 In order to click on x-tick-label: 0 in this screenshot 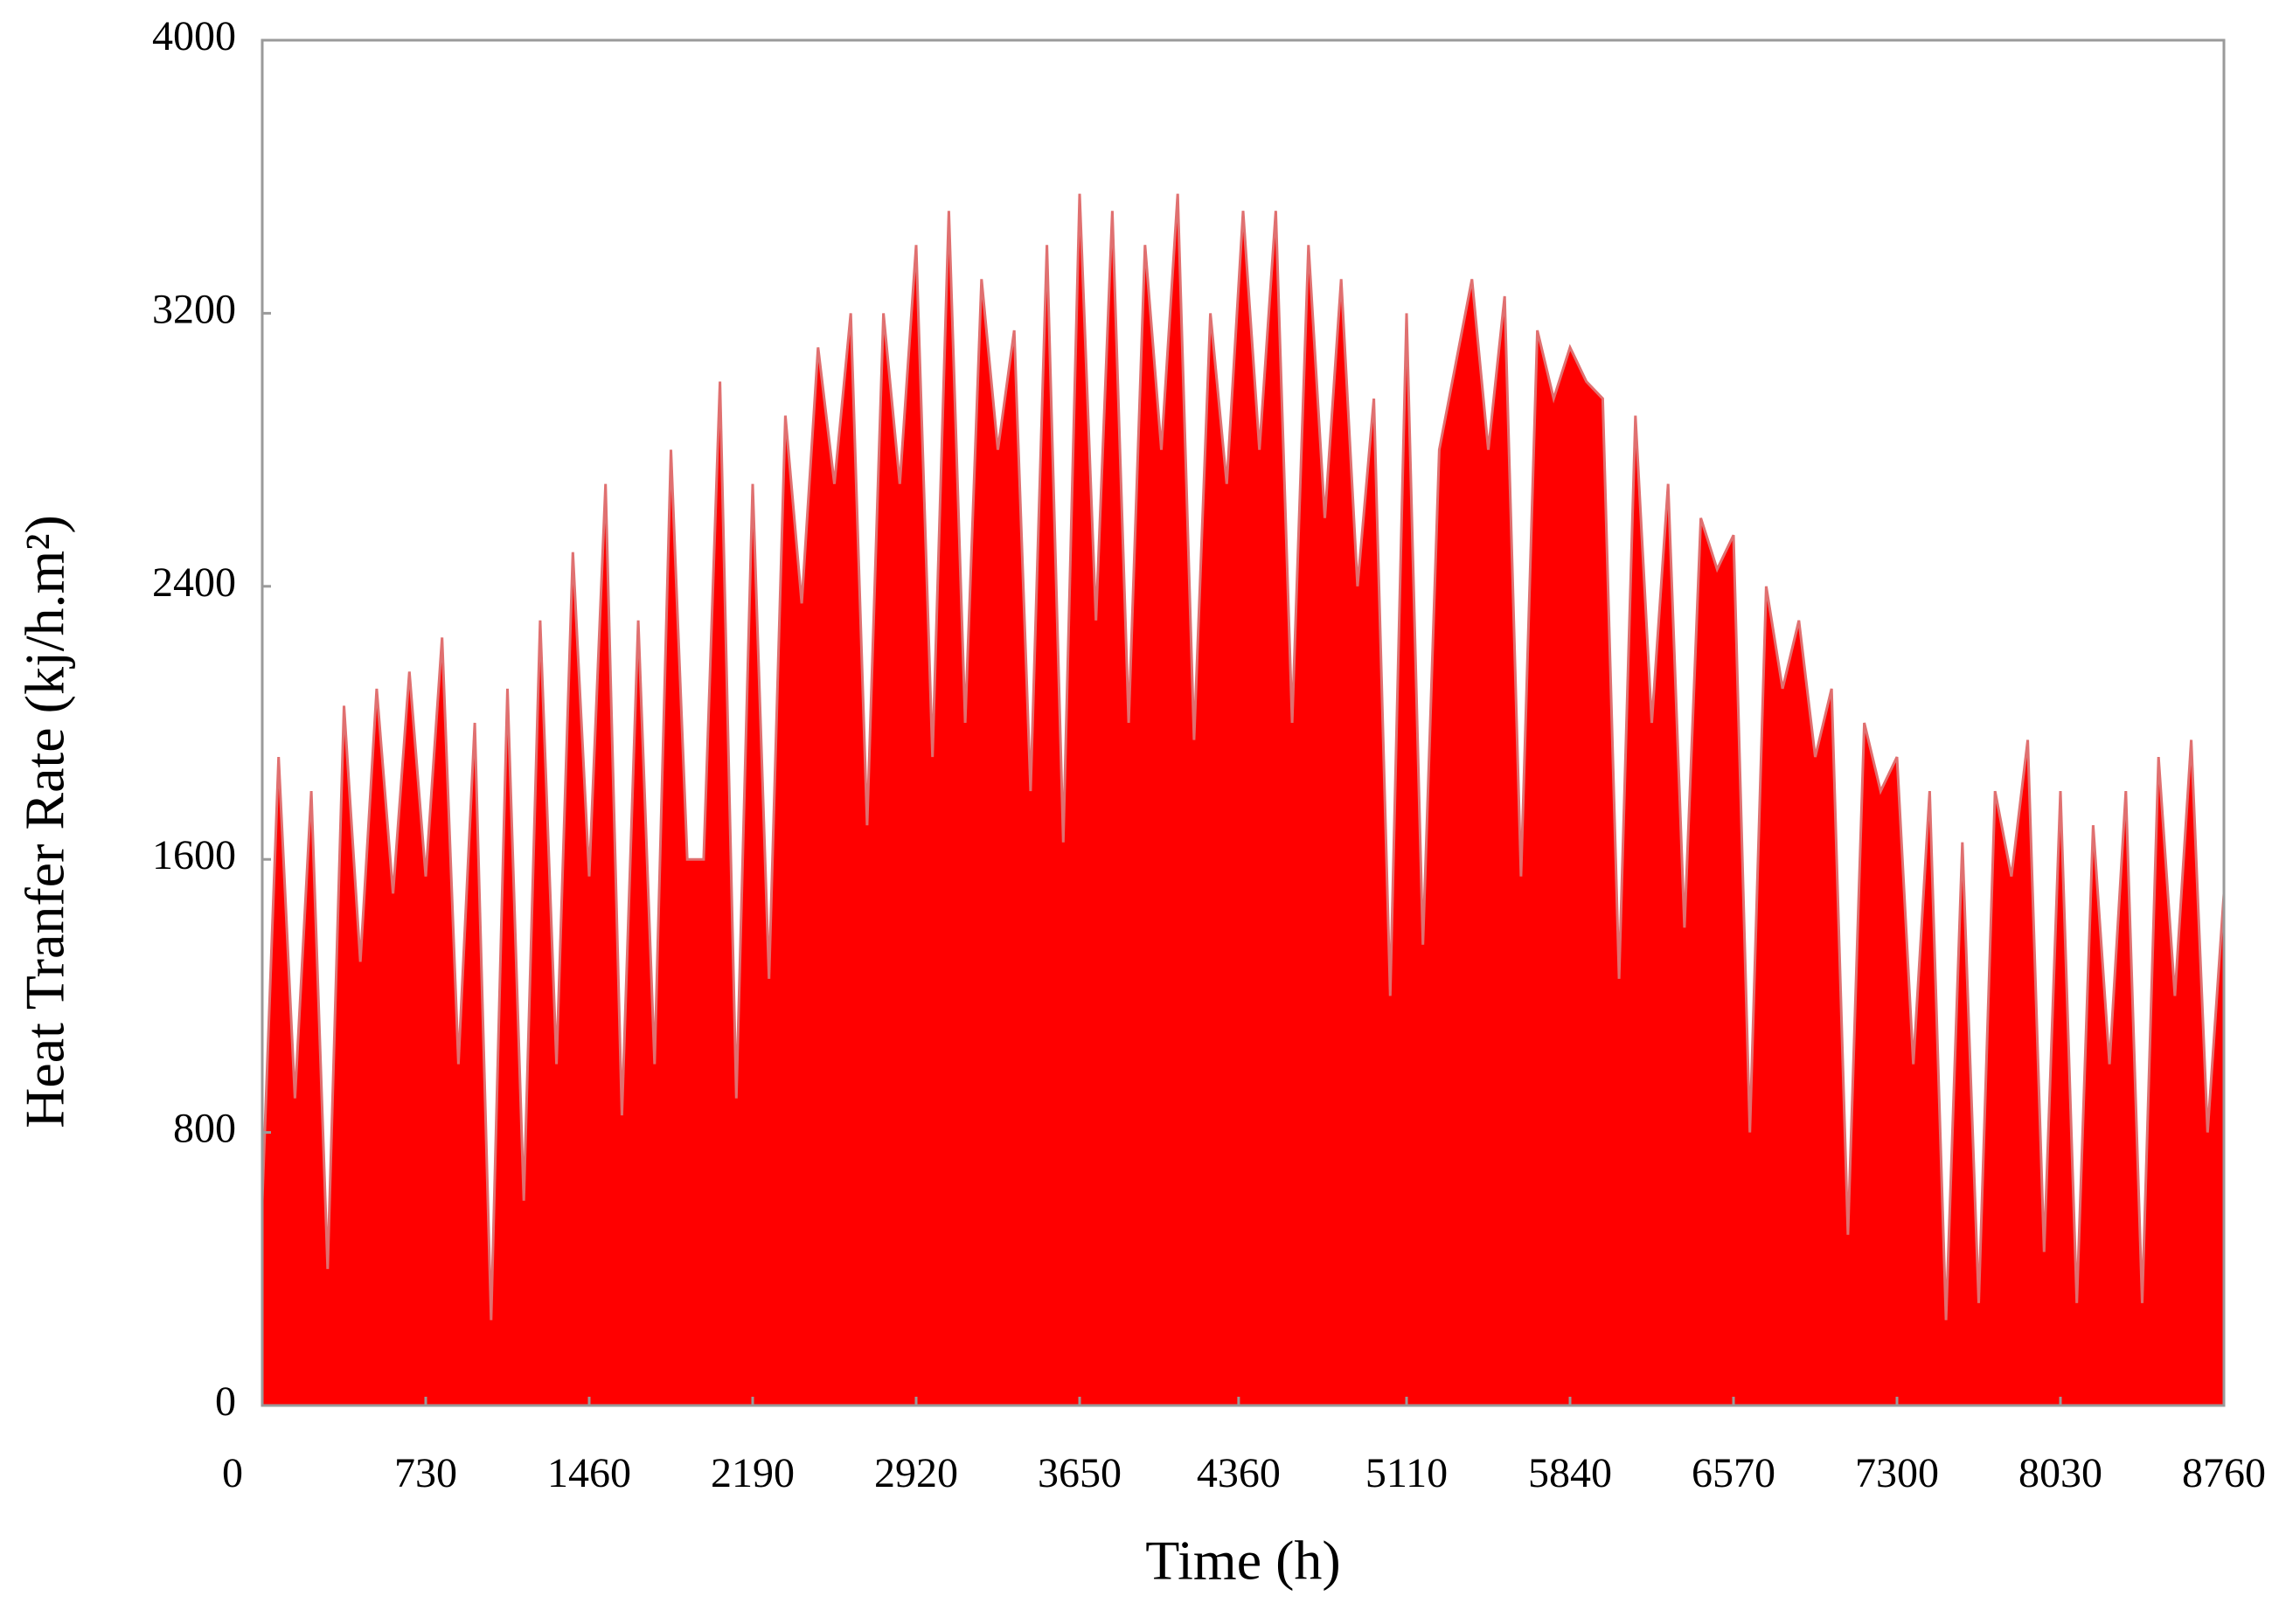, I will do `click(232, 1473)`.